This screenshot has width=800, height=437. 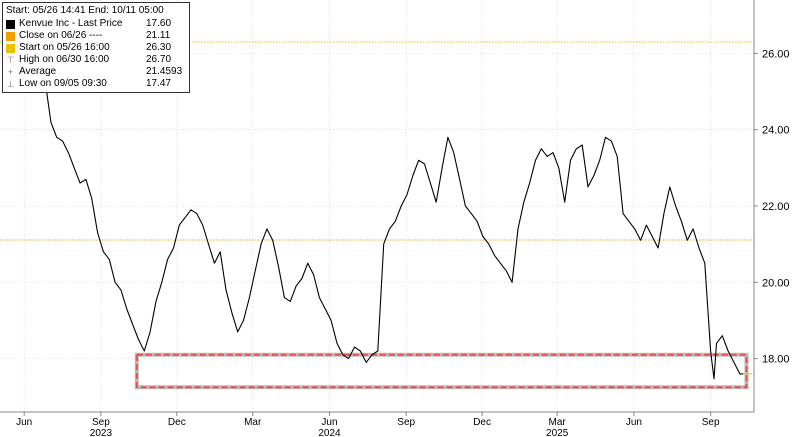 I want to click on legend-value: 17.47, so click(x=159, y=83).